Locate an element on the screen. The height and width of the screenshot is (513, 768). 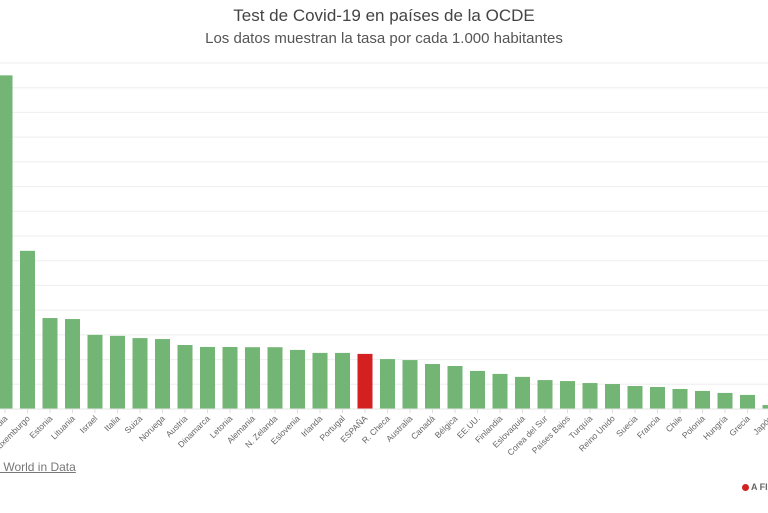
x-tick-label: Francia is located at coordinates (648, 426).